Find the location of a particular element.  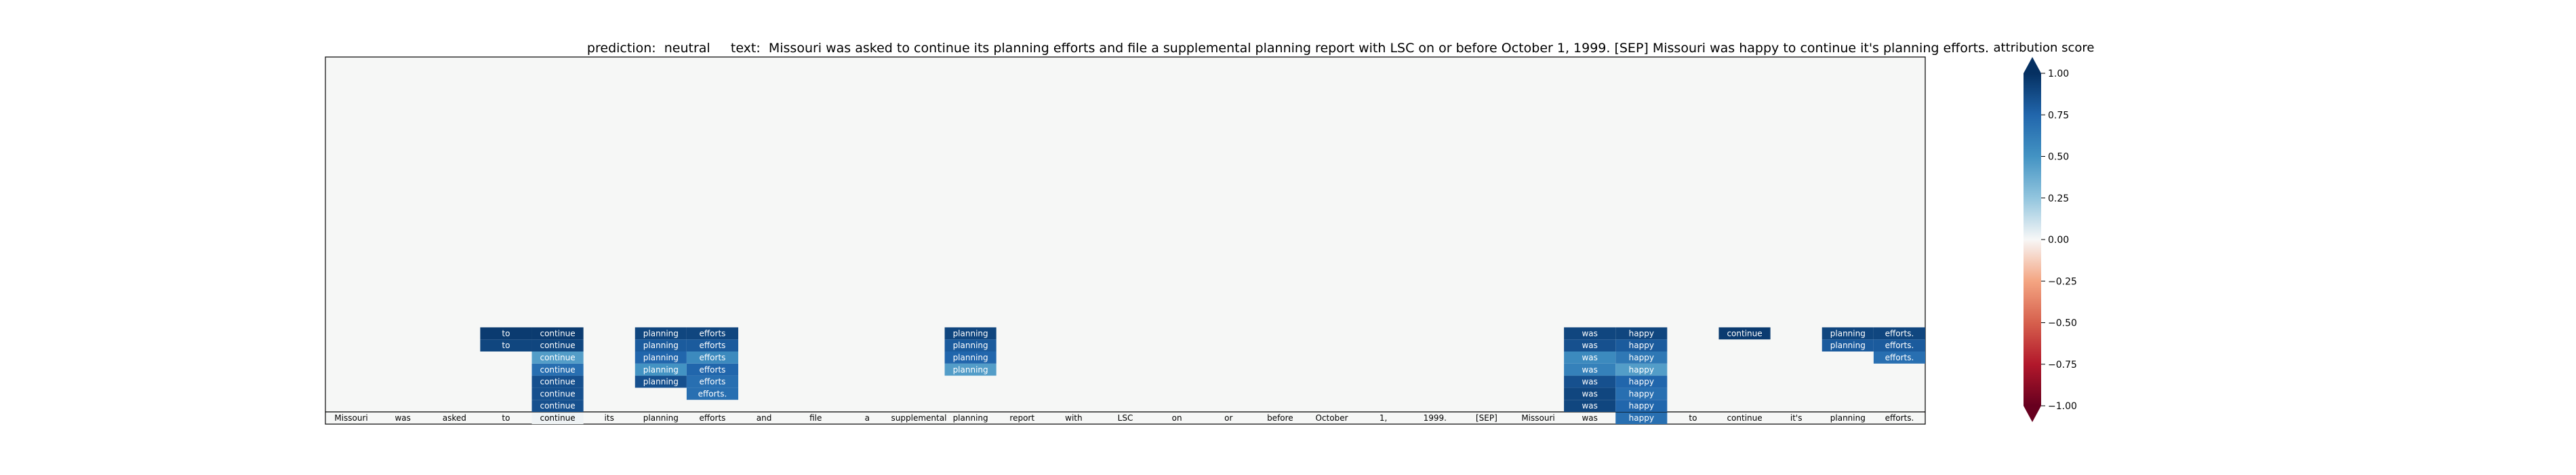

heatmap-cell-label-4: efforts. is located at coordinates (712, 393).